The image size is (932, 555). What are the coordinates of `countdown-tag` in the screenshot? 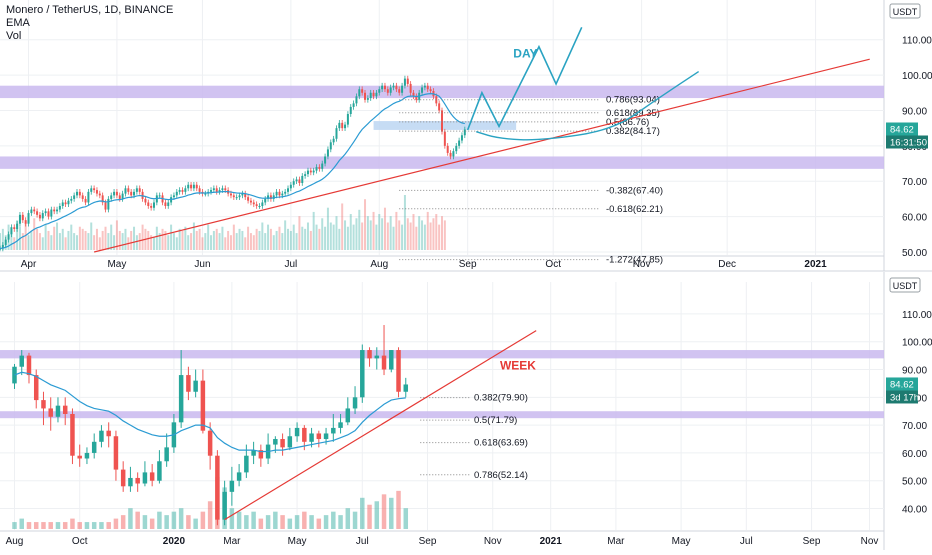 It's located at (902, 397).